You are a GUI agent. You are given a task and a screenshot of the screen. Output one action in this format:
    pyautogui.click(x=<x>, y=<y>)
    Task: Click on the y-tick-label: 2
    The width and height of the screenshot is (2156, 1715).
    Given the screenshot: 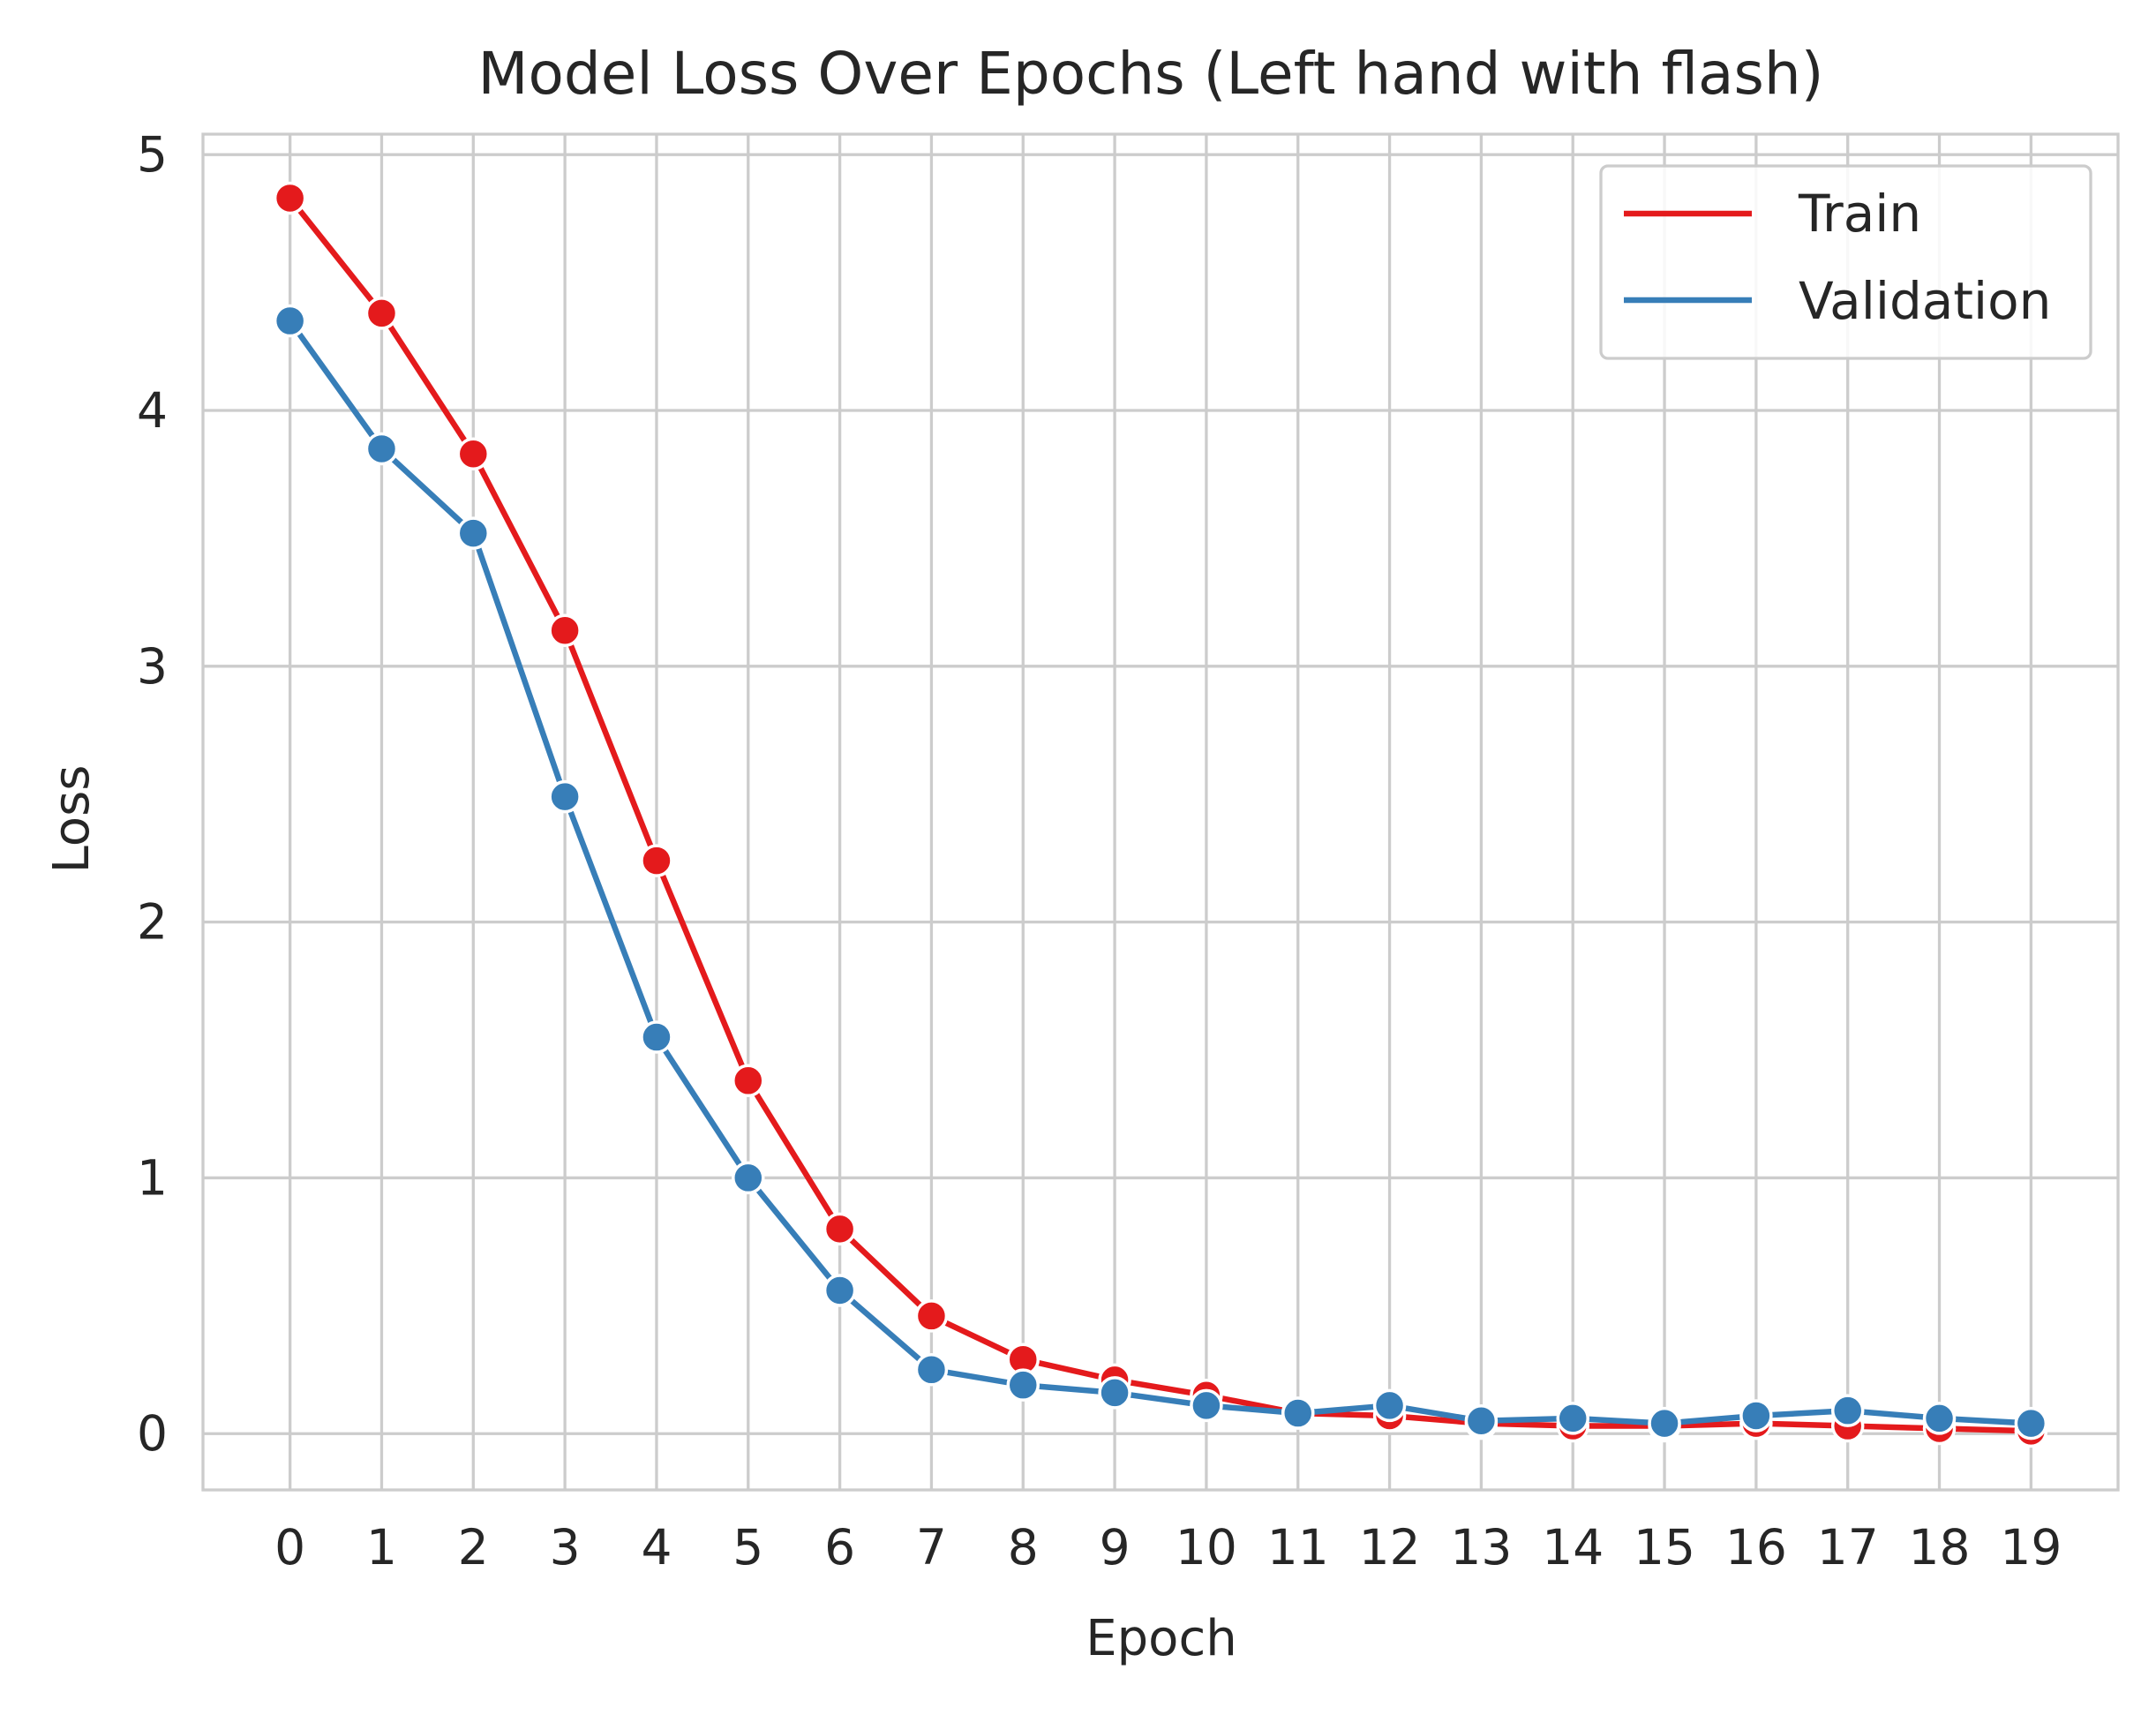 What is the action you would take?
    pyautogui.click(x=152, y=922)
    